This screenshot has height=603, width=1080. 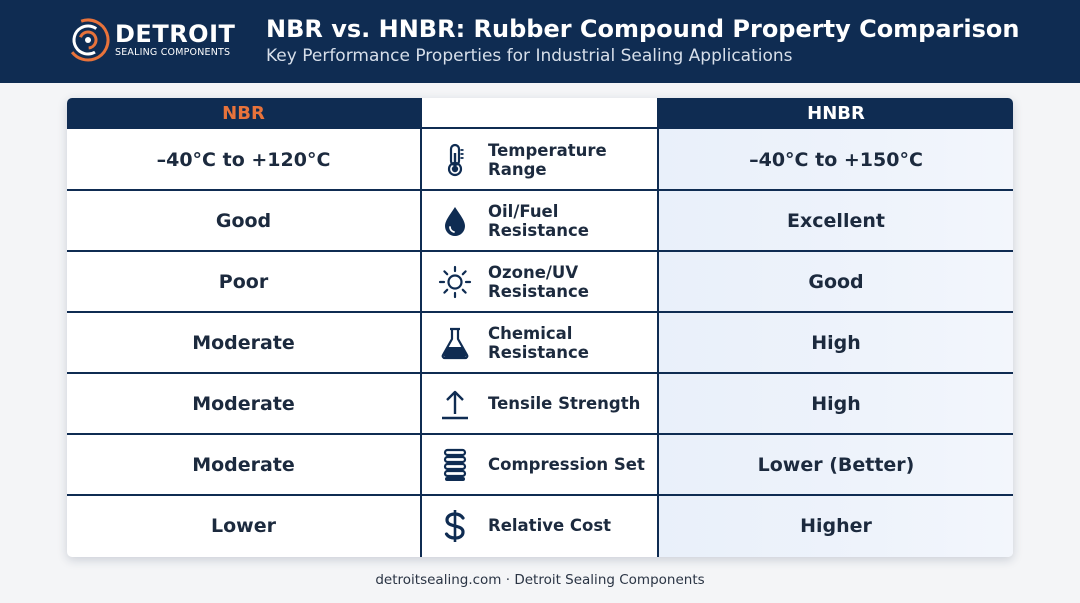 I want to click on property-label: Oil/Fuel Resistance, so click(x=538, y=220).